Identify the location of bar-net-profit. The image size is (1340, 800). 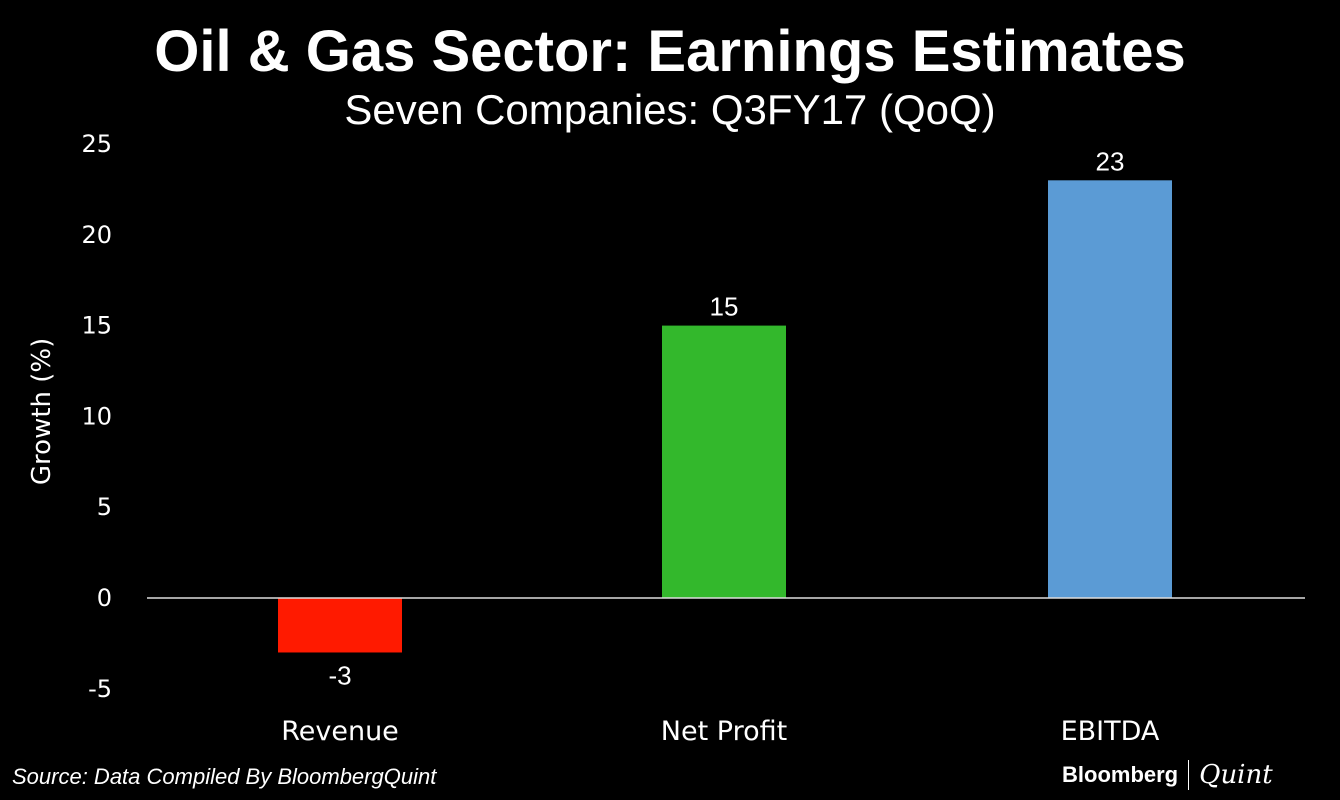
(724, 461).